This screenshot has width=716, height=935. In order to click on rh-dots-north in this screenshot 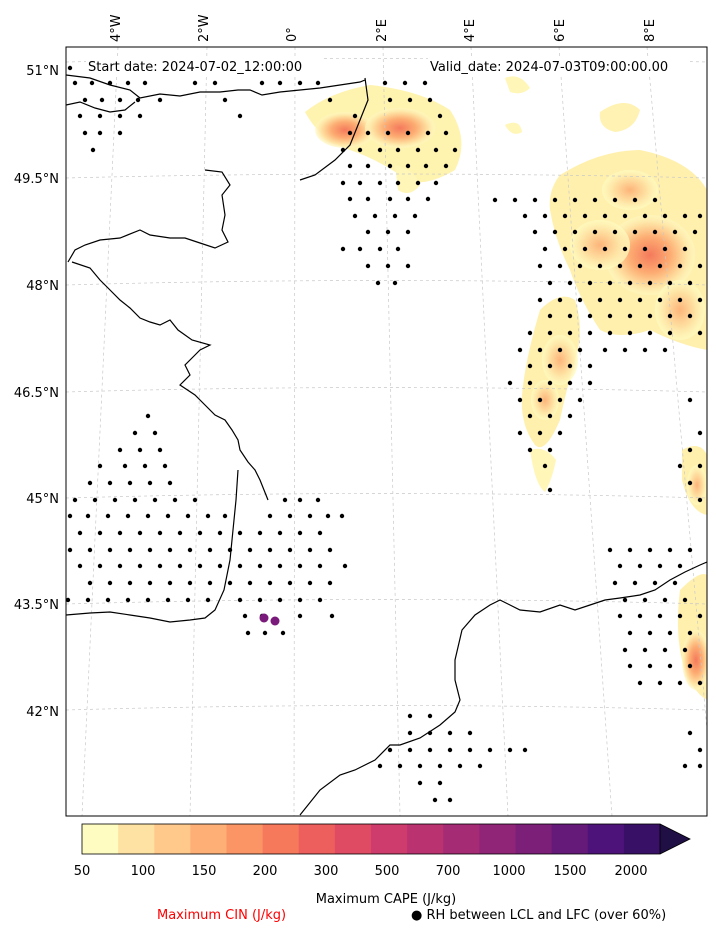, I will do `click(262, 175)`.